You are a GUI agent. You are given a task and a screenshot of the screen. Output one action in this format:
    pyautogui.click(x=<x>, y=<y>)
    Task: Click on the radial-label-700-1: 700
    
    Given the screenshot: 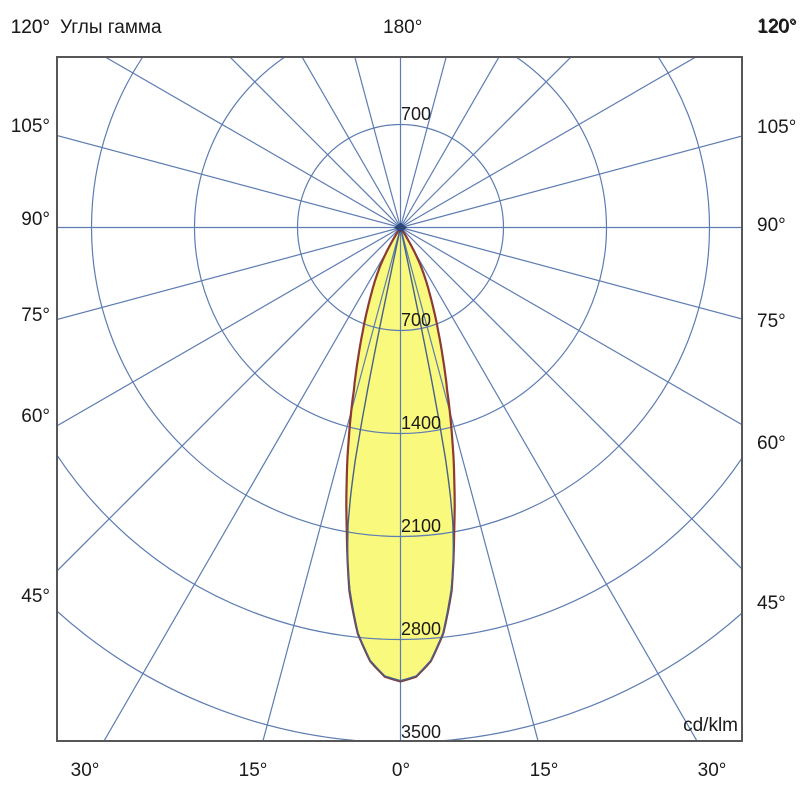 What is the action you would take?
    pyautogui.click(x=416, y=320)
    